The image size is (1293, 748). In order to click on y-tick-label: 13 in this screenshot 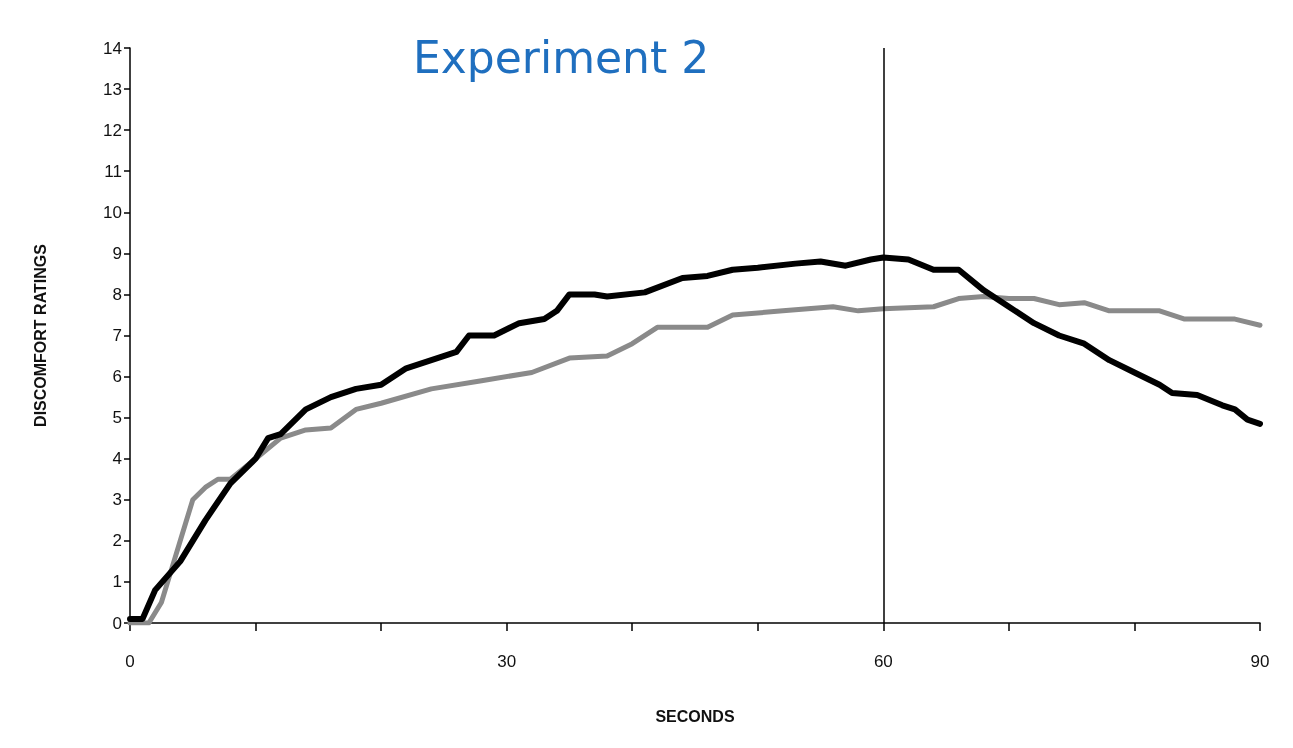, I will do `click(112, 89)`.